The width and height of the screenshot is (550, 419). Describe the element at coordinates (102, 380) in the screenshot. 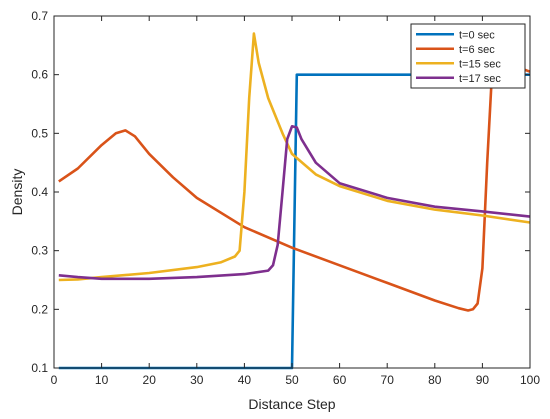

I see `x-tick-label: 10` at that location.